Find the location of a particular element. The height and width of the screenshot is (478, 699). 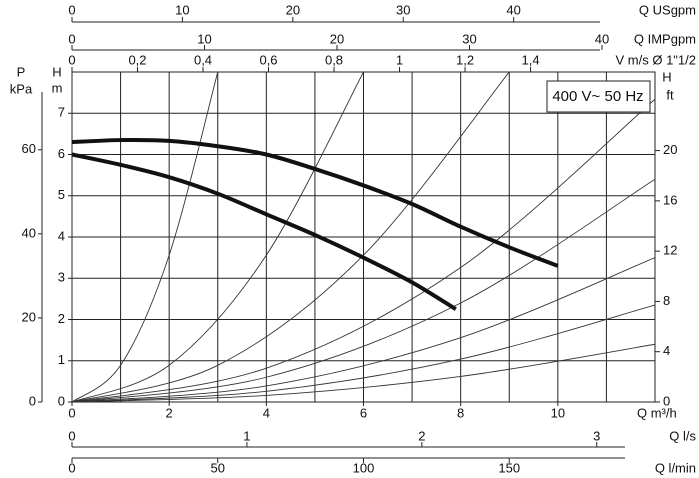

top-axis-title: Q IMPgpm is located at coordinates (665, 38).